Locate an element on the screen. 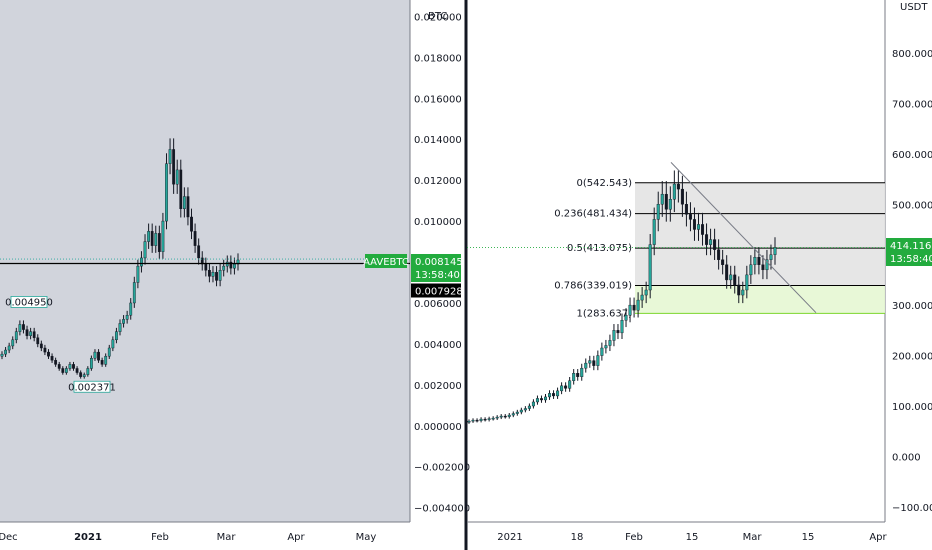 Image resolution: width=932 pixels, height=550 pixels. left-y-tick-label: 0.020000 is located at coordinates (438, 17).